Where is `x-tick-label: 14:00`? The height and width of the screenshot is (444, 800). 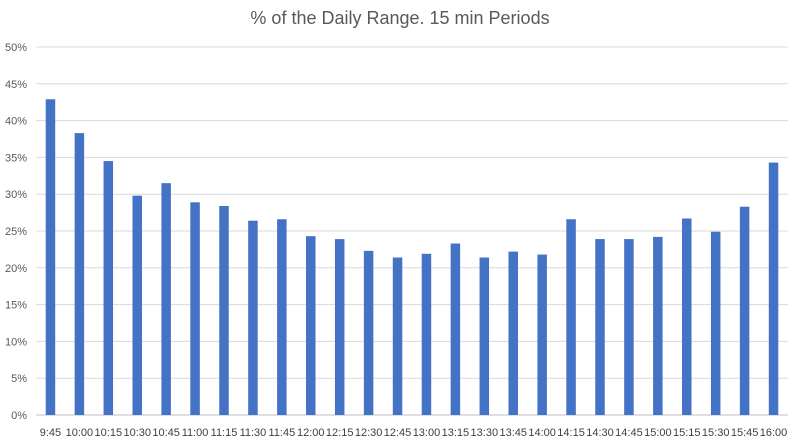
x-tick-label: 14:00 is located at coordinates (542, 433).